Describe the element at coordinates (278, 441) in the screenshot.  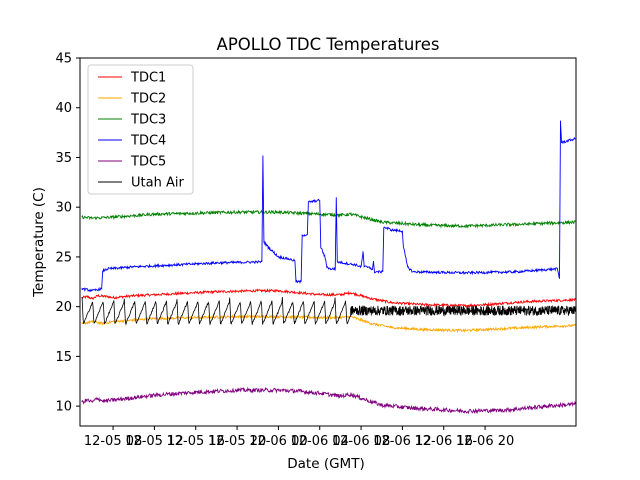
I see `x-tick-label: 12-06 00` at that location.